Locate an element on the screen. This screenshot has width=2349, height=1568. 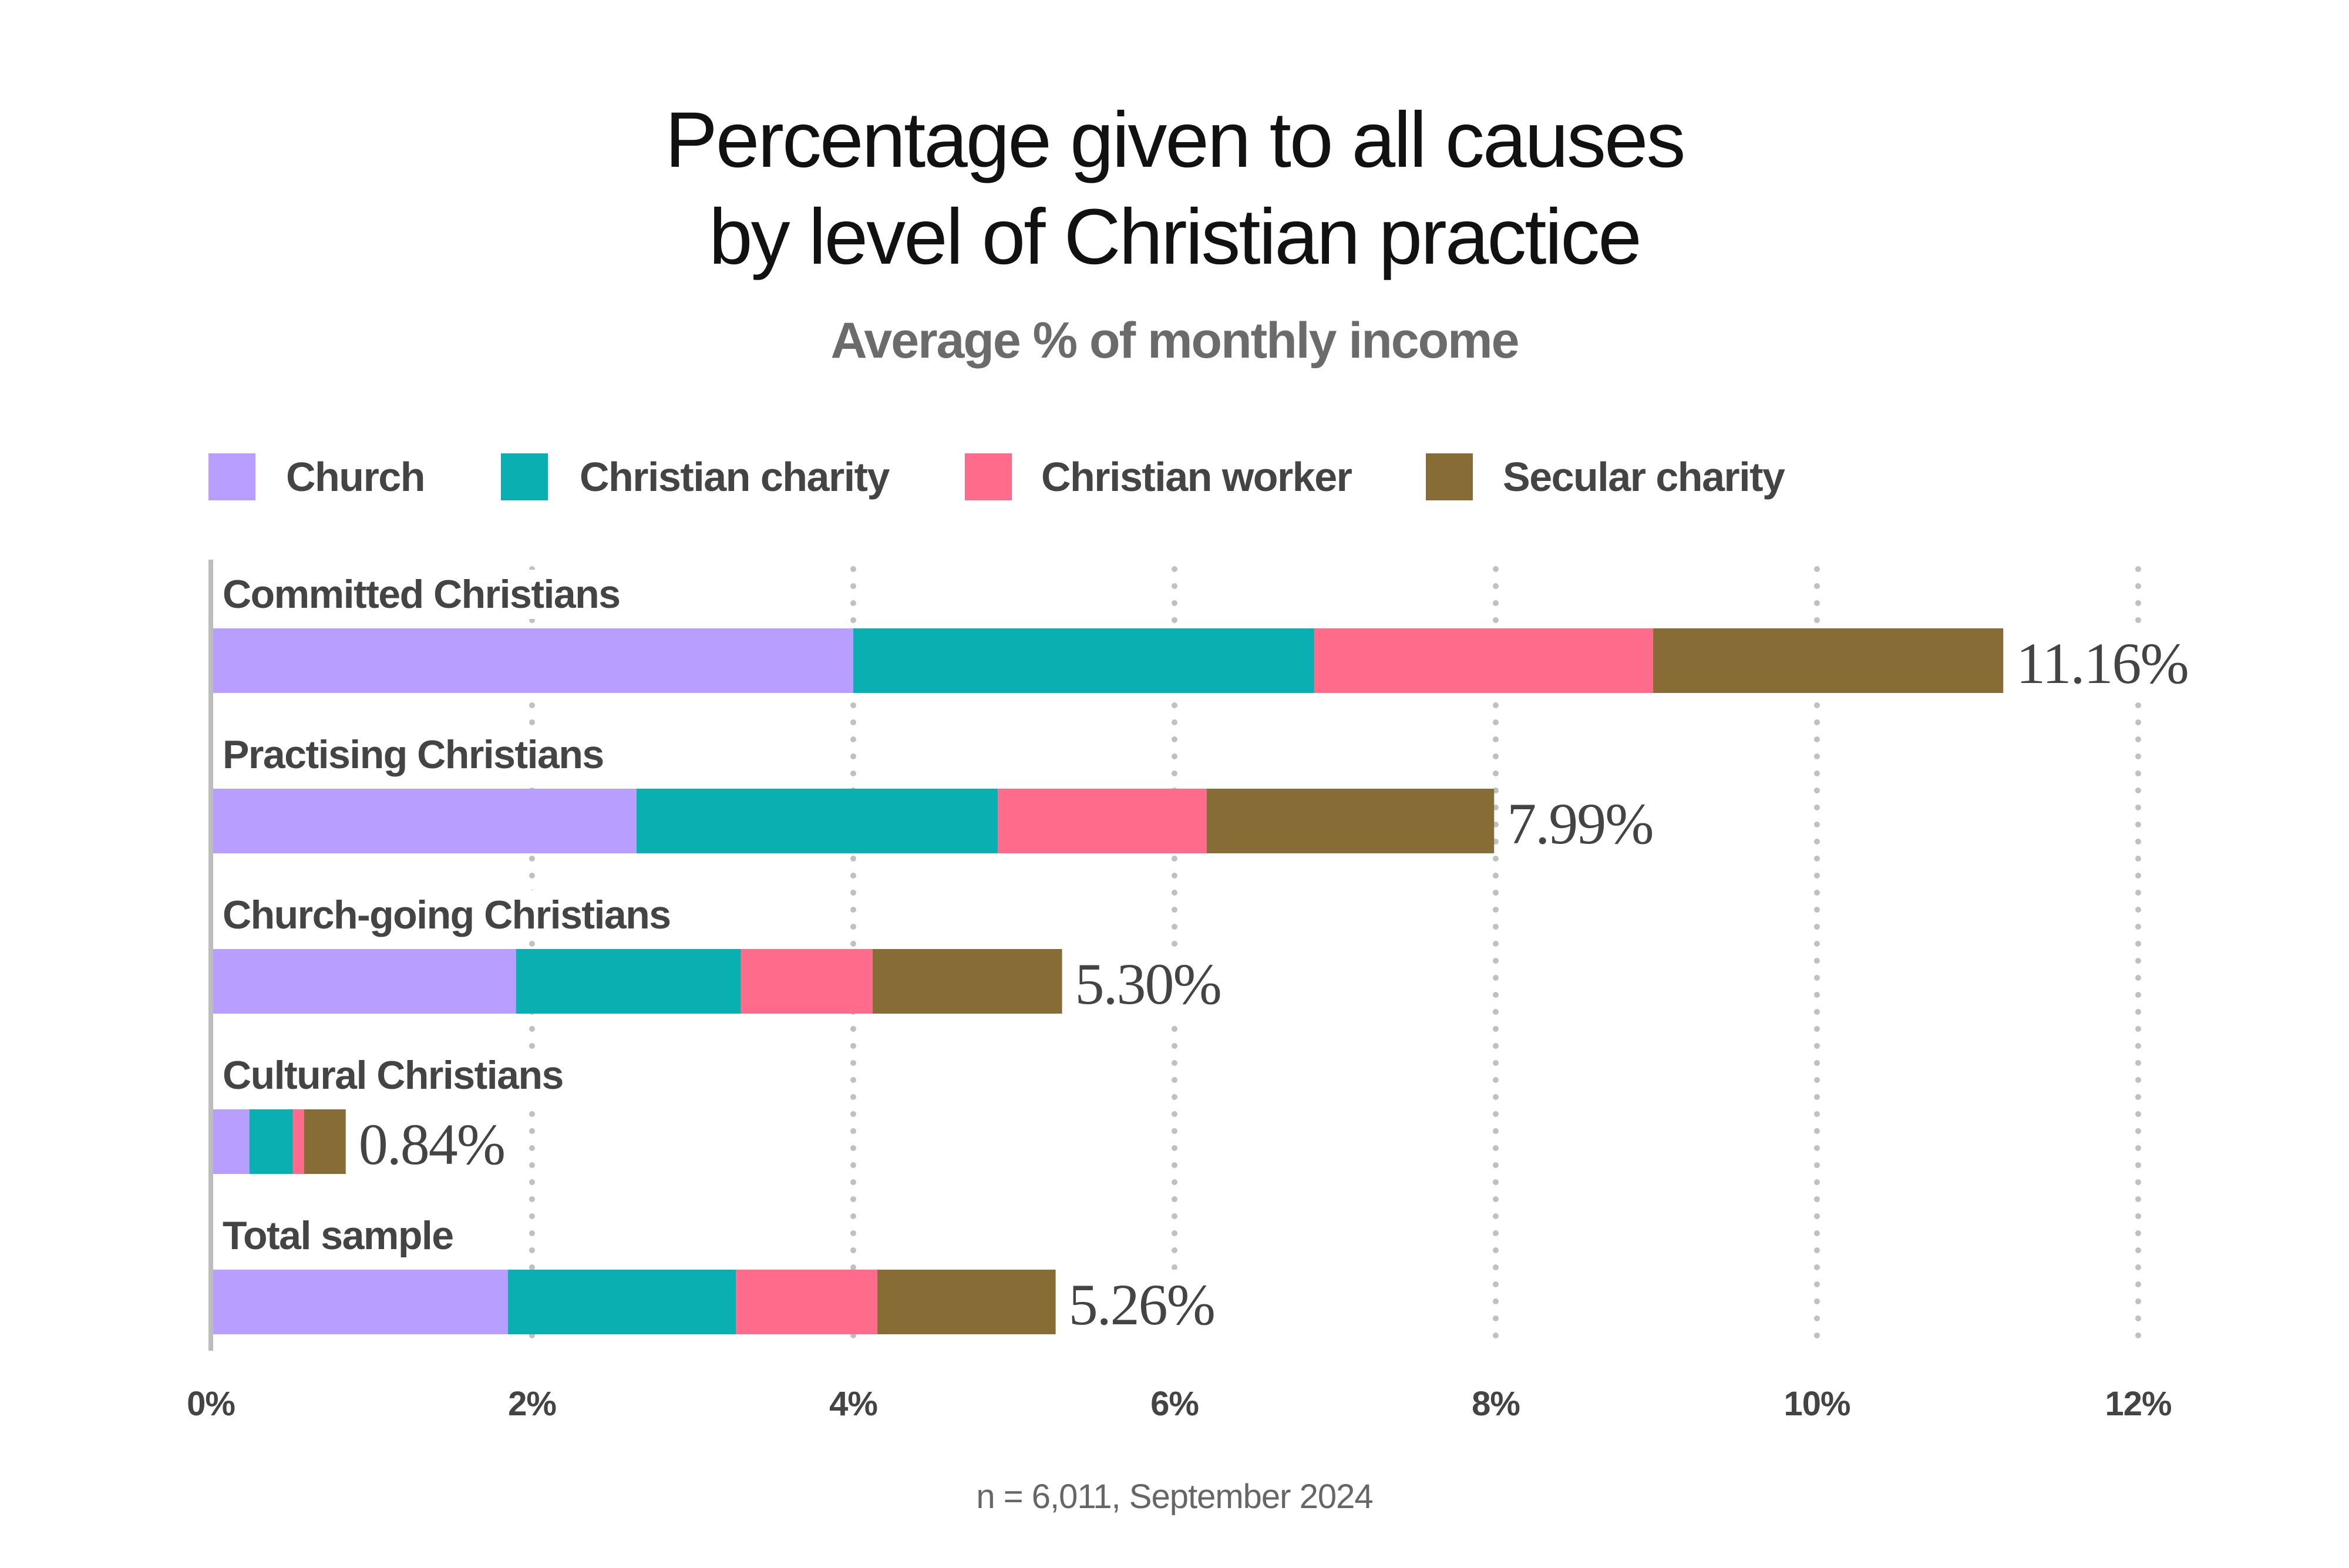
total-value-label: 5.30% is located at coordinates (1148, 984).